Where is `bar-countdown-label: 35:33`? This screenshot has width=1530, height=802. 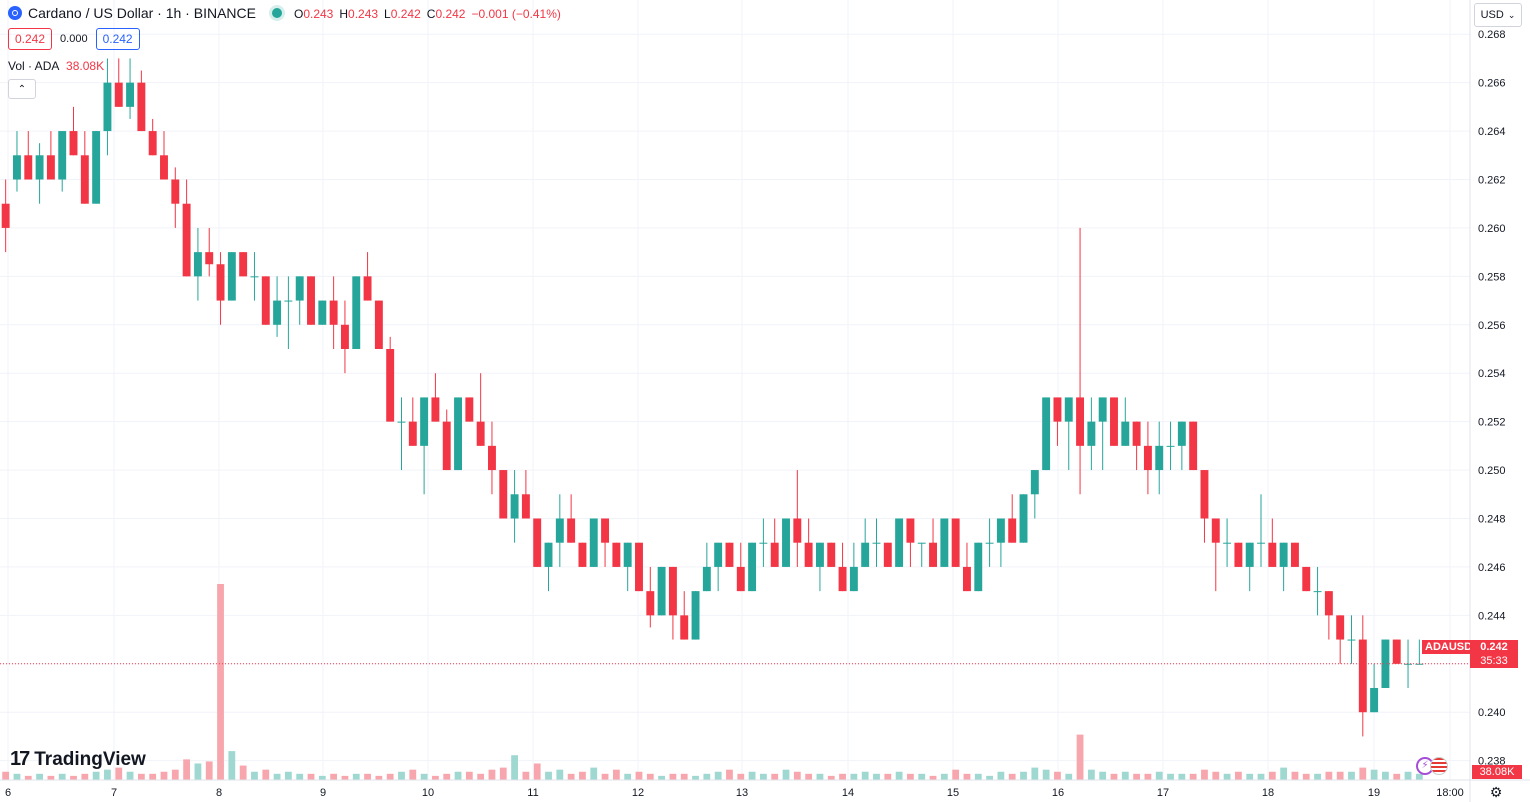
bar-countdown-label: 35:33 is located at coordinates (1494, 661).